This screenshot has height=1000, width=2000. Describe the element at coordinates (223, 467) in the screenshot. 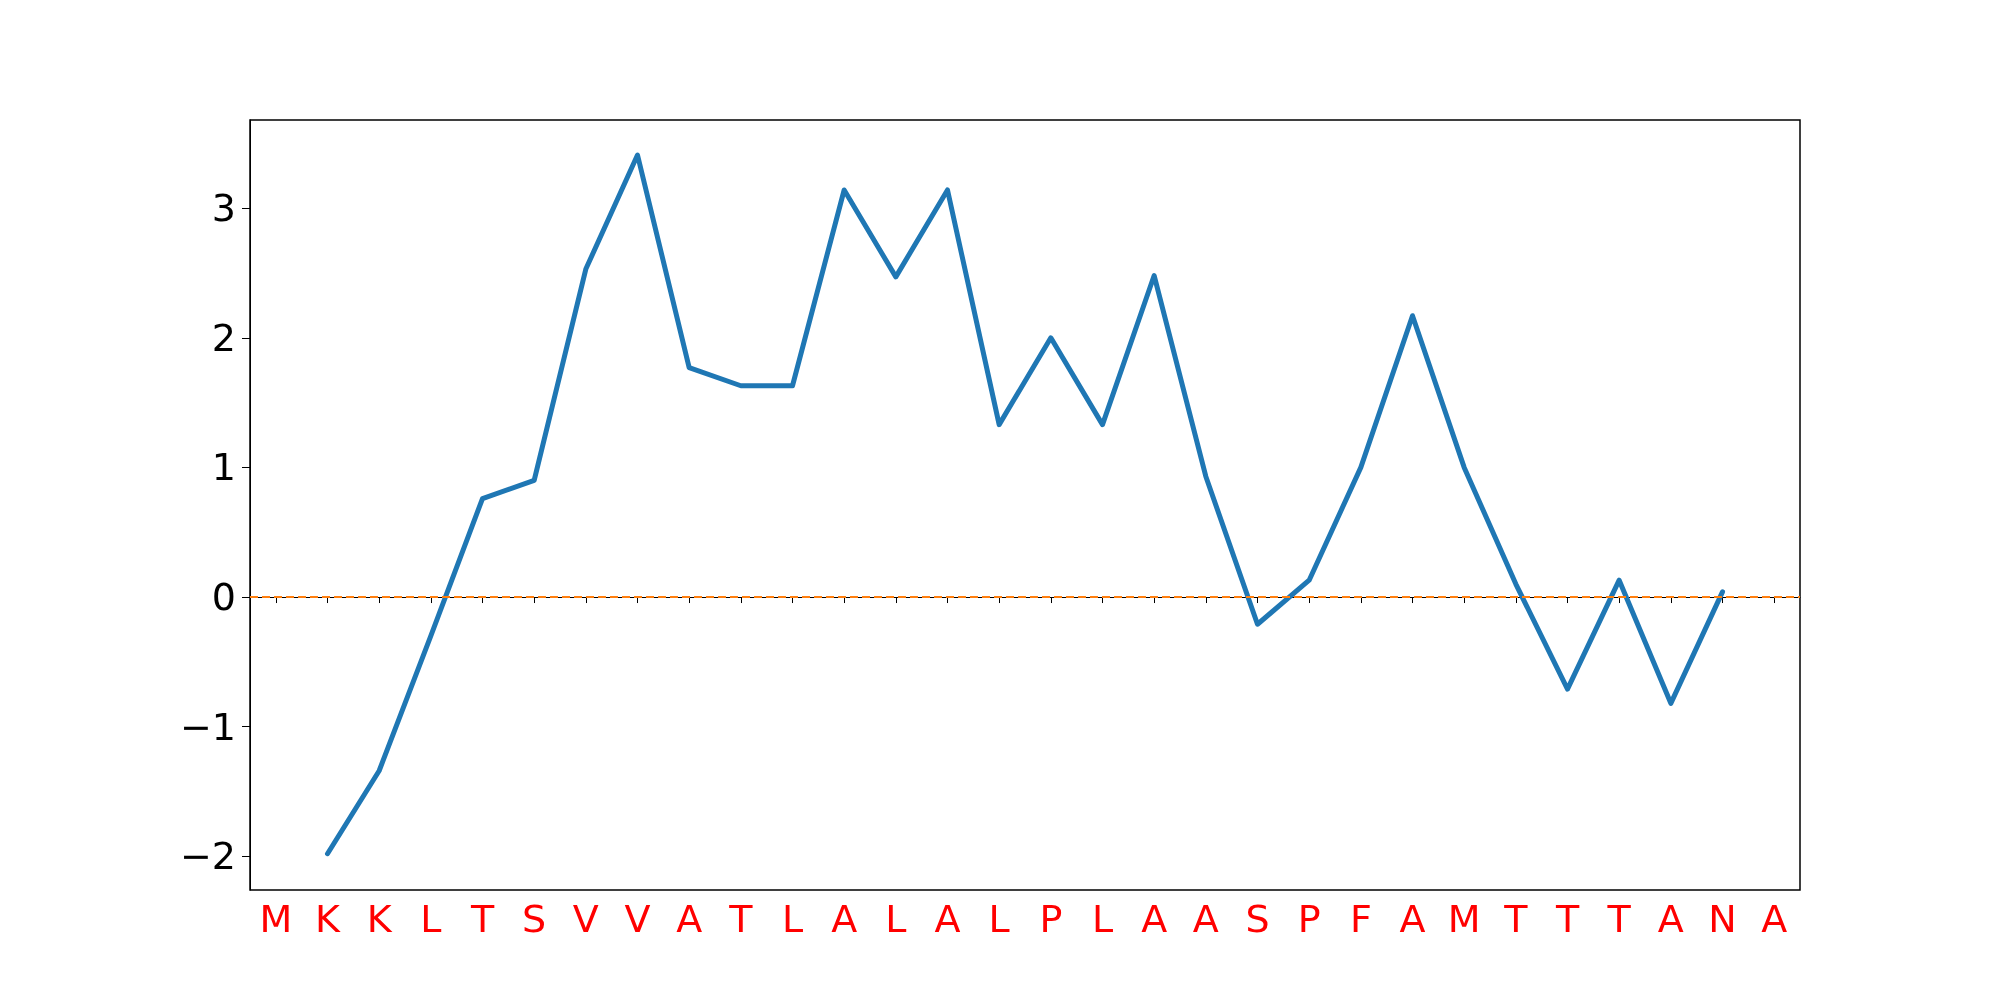

I see `y-tick-label: 1` at that location.